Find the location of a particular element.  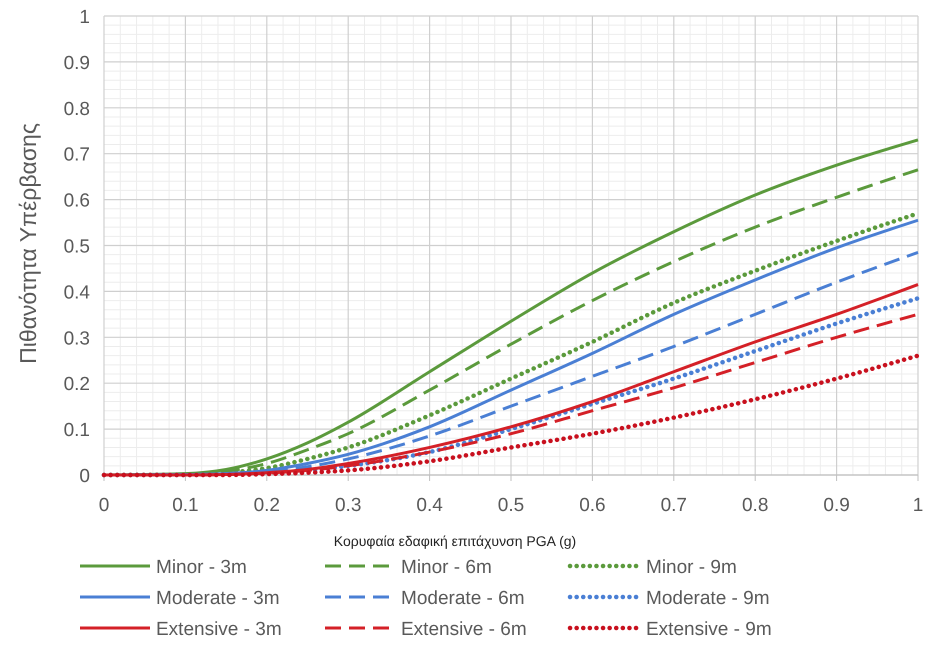

x-tick-label: 0.1 is located at coordinates (185, 505).